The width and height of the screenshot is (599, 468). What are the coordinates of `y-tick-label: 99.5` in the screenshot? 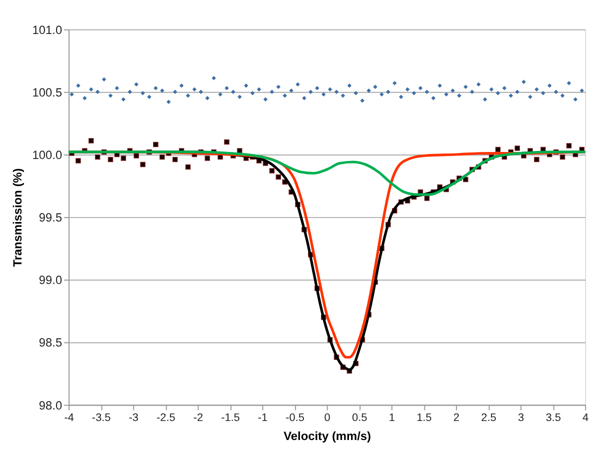 It's located at (50, 217).